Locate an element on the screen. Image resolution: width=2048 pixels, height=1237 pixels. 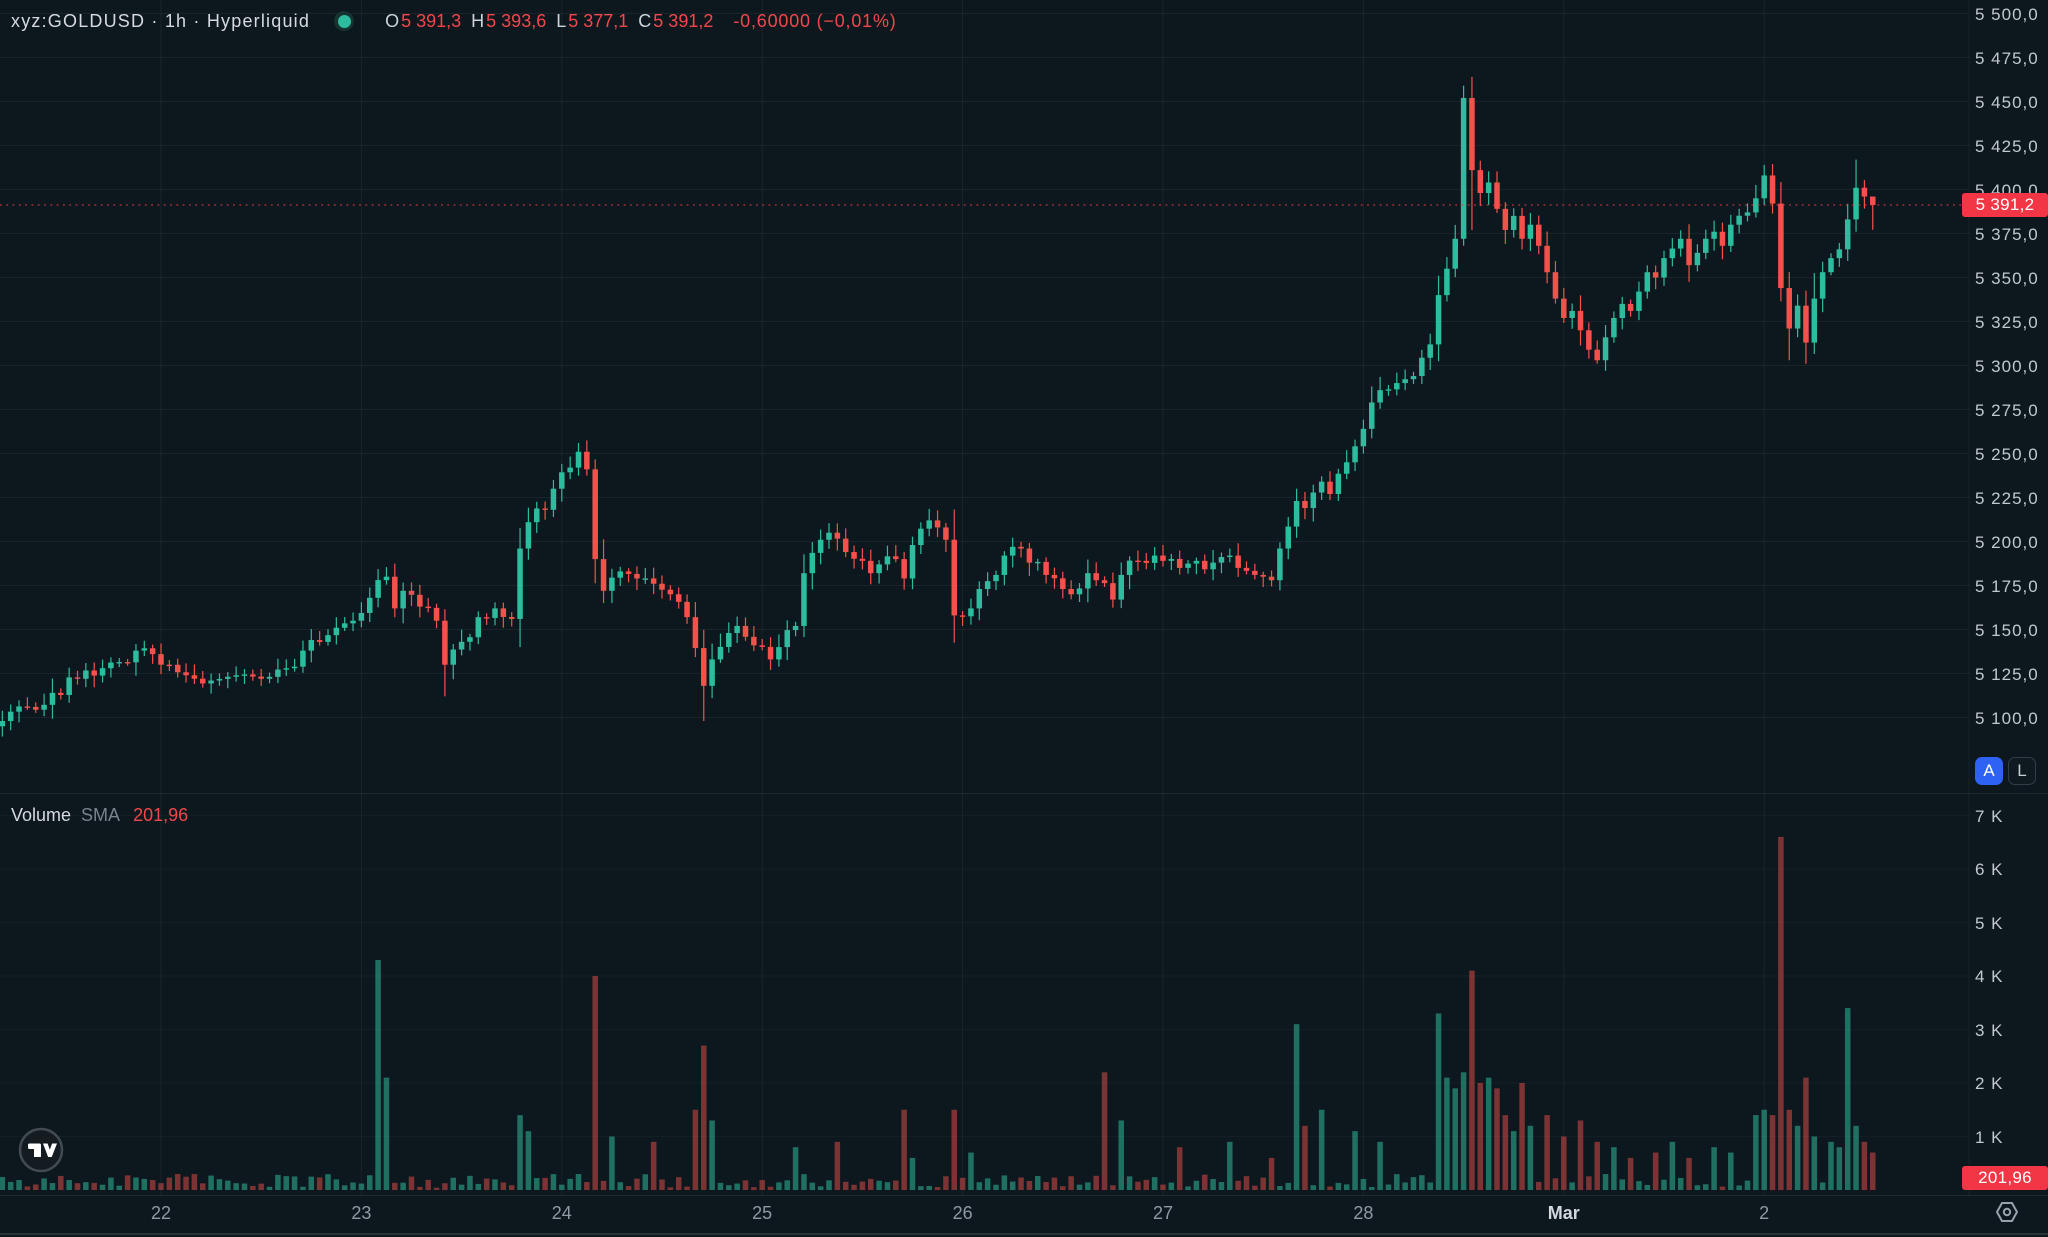
price-axis-label: 5 375,0 is located at coordinates (2007, 234).